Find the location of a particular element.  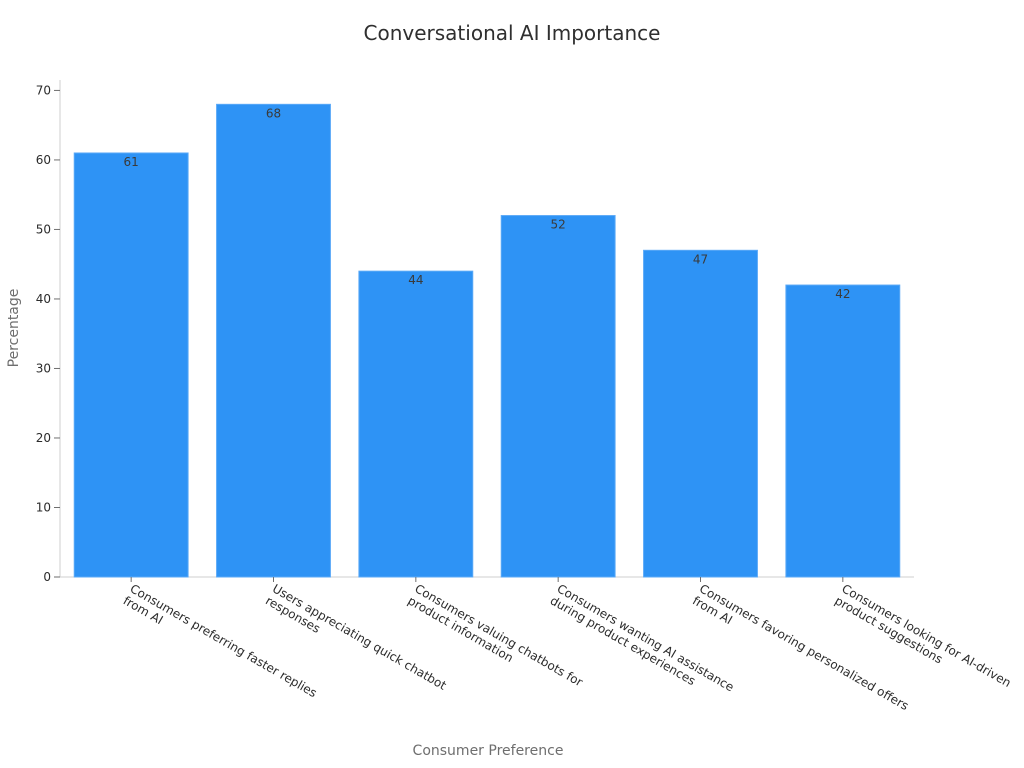

y-tick-label-4: 40 is located at coordinates (43, 299).